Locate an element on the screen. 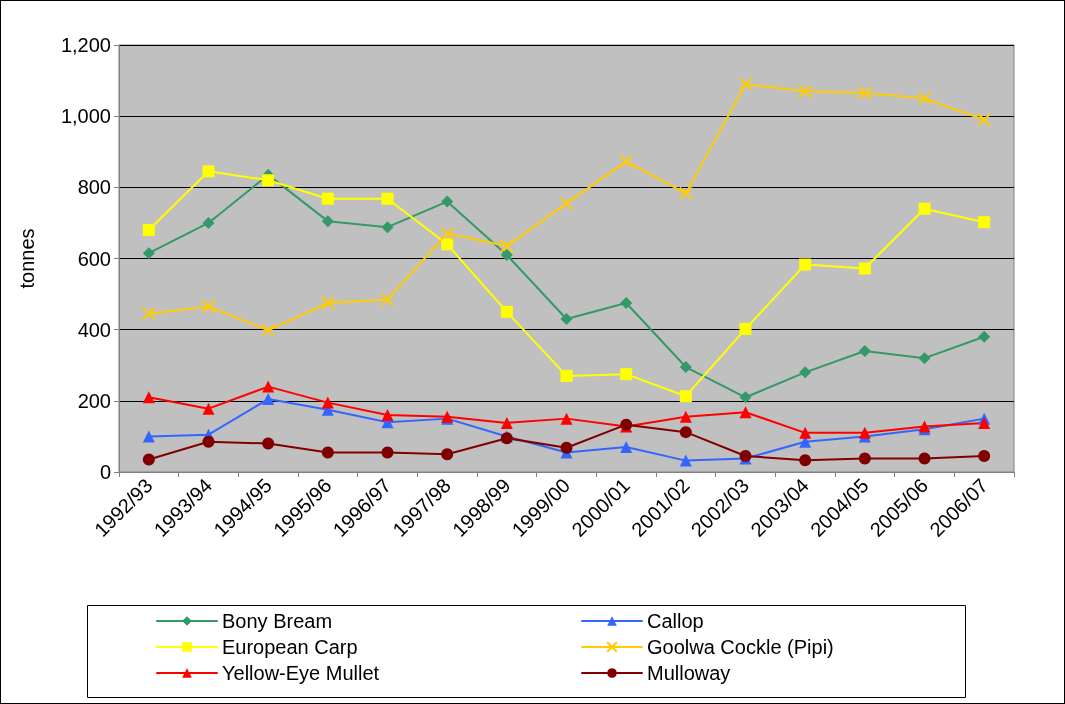 The height and width of the screenshot is (704, 1065). y-tick-label: 200 is located at coordinates (94, 400).